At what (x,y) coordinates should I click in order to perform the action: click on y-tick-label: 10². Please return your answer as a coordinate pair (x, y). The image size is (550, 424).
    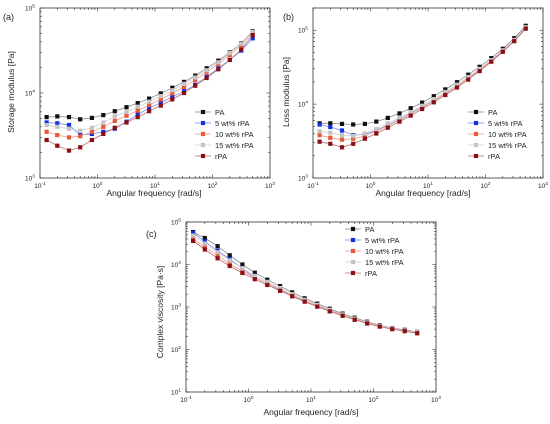
    Looking at the image, I should click on (176, 349).